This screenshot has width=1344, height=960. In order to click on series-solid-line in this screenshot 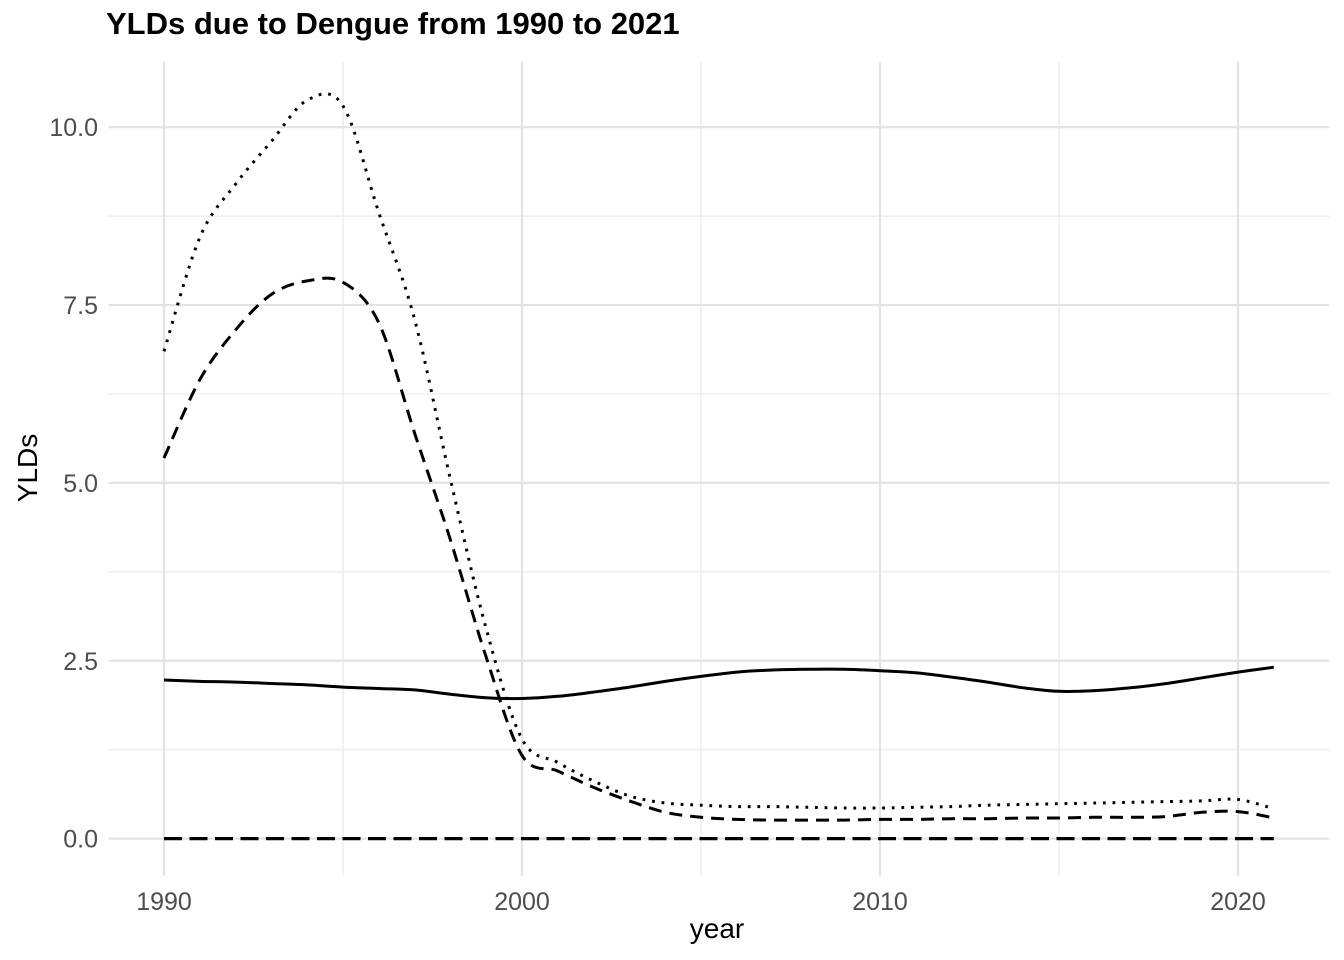, I will do `click(718, 683)`.